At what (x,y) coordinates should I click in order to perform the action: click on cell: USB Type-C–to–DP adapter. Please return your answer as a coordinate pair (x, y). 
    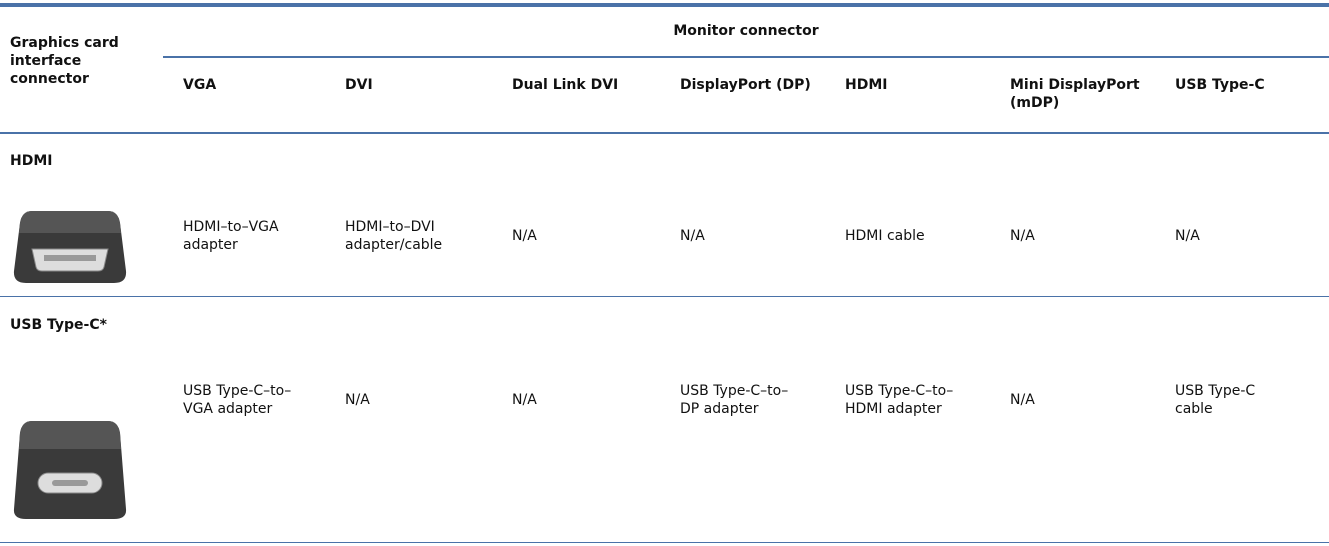
    Looking at the image, I should click on (734, 400).